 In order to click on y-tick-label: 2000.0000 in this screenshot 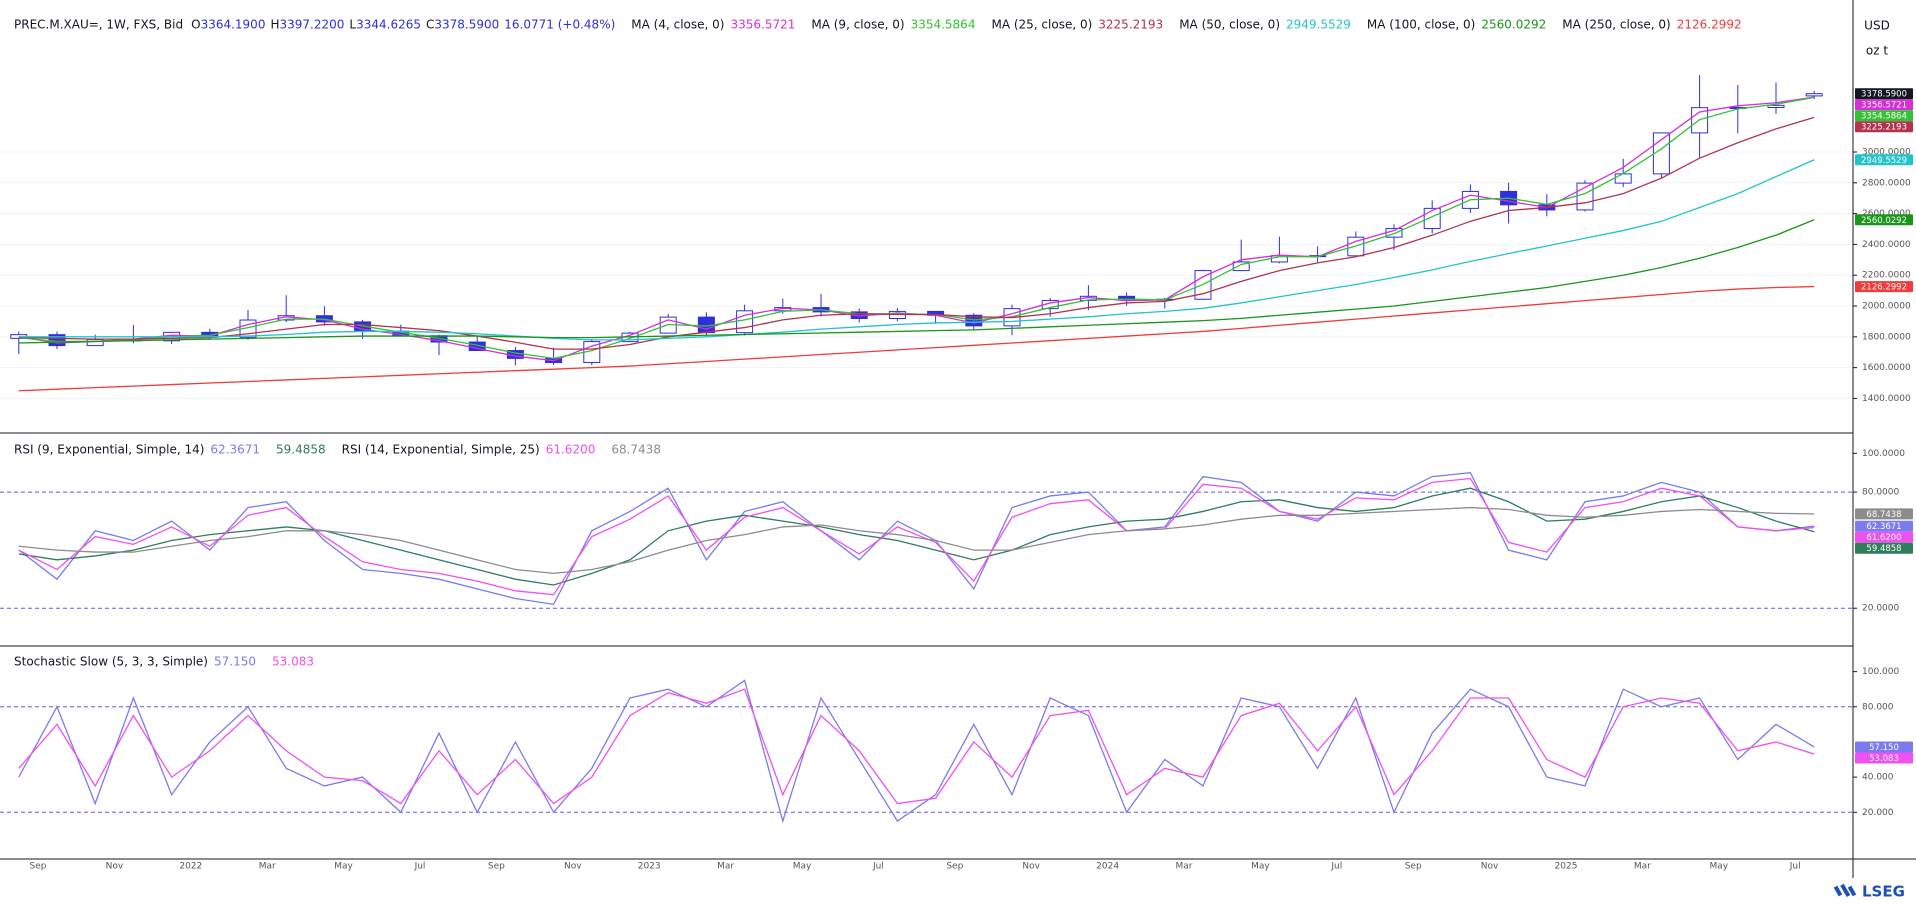, I will do `click(1886, 307)`.